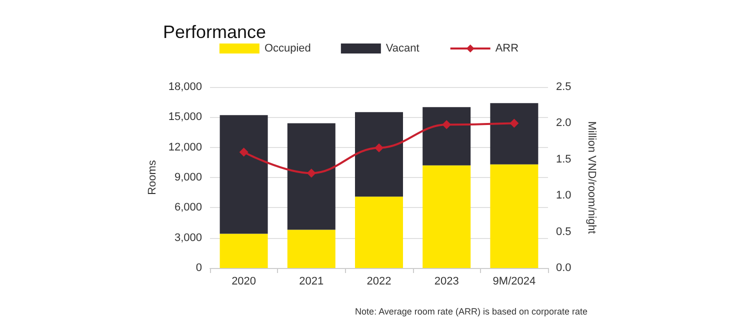 The height and width of the screenshot is (324, 738). Describe the element at coordinates (379, 282) in the screenshot. I see `x-tick-label: 2022` at that location.